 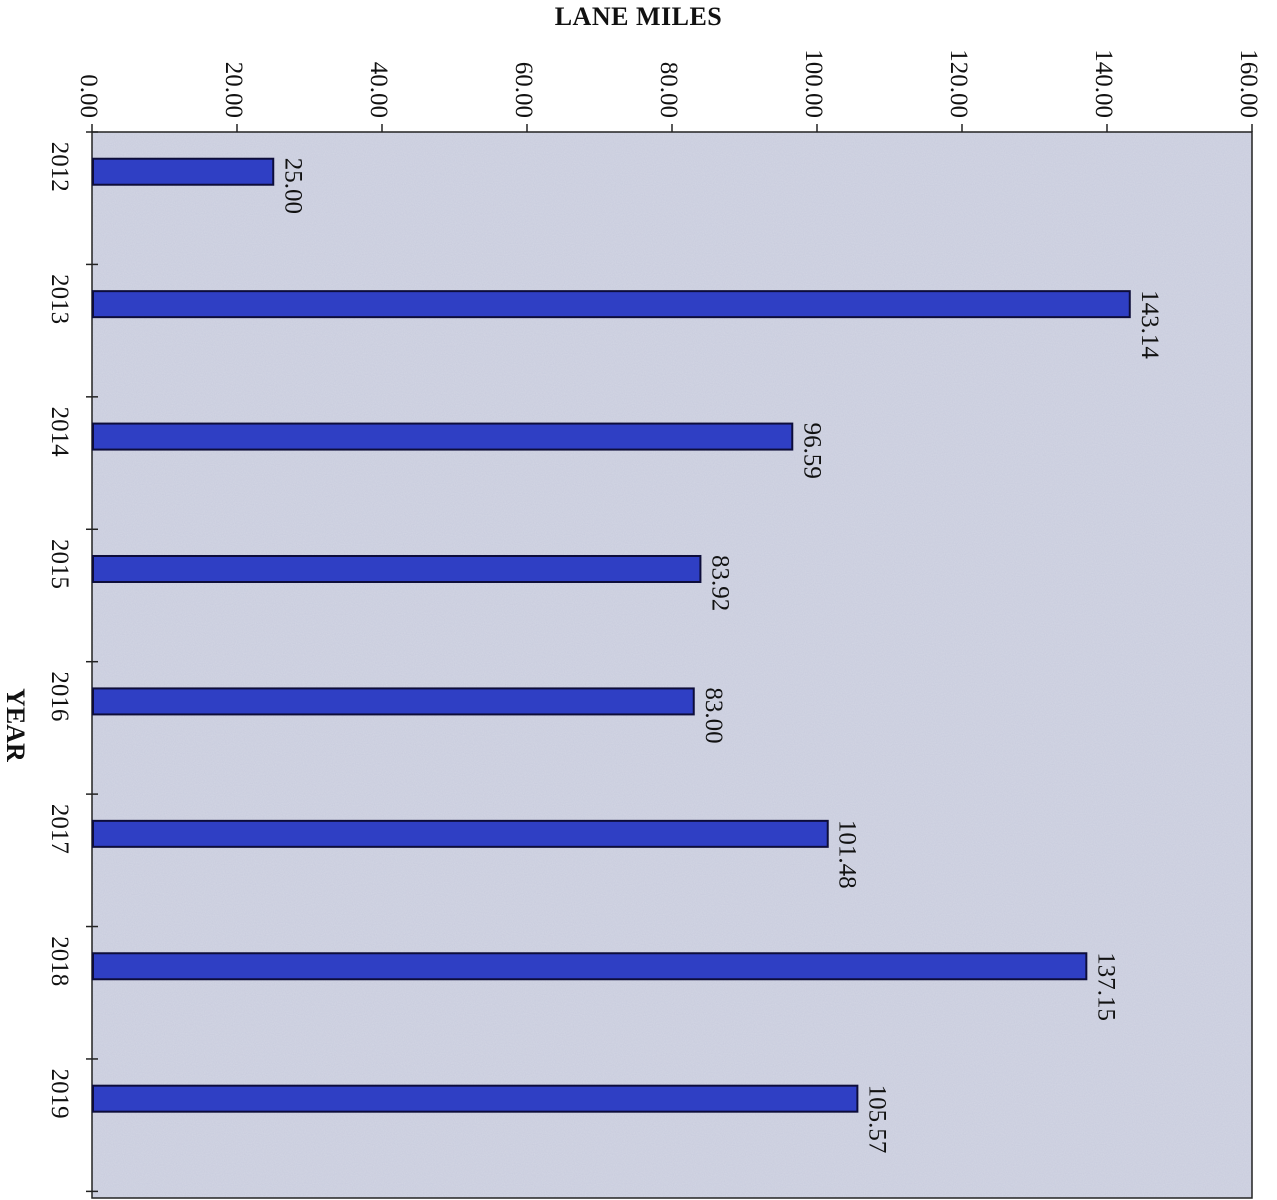 What do you see at coordinates (668, 90) in the screenshot?
I see `x-tick-label: 80.00` at bounding box center [668, 90].